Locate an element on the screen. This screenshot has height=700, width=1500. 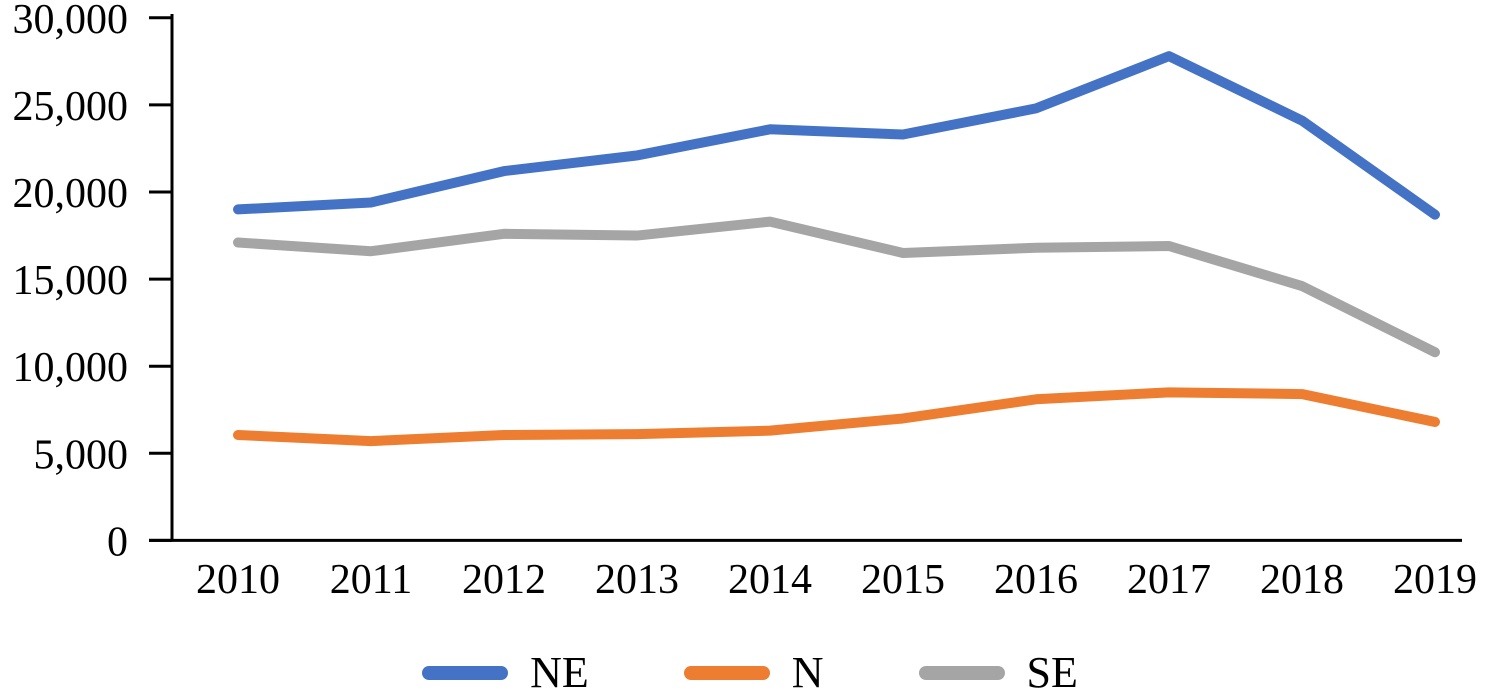
x-tick-label-2016: 2016 is located at coordinates (1036, 580).